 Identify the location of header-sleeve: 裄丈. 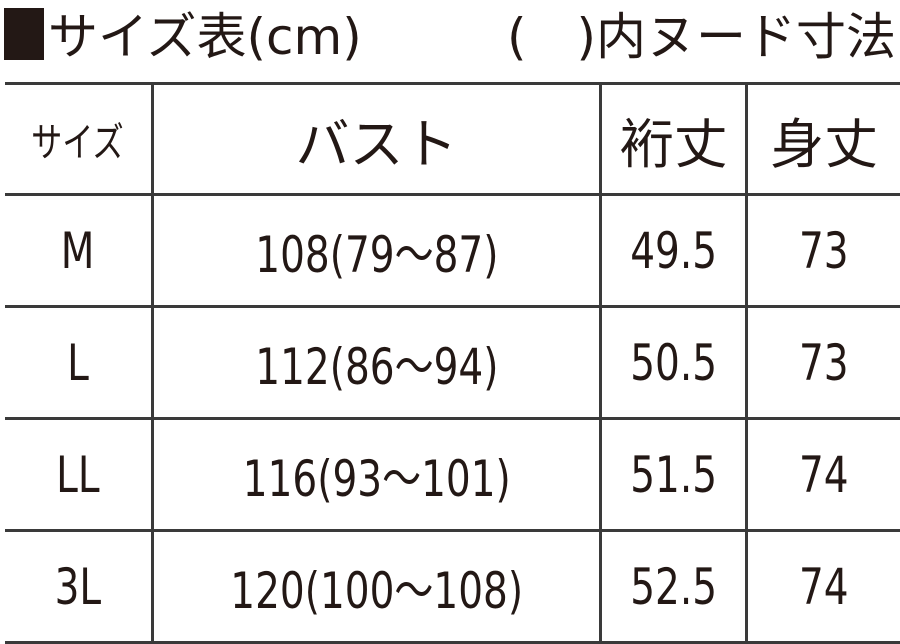
(673, 139).